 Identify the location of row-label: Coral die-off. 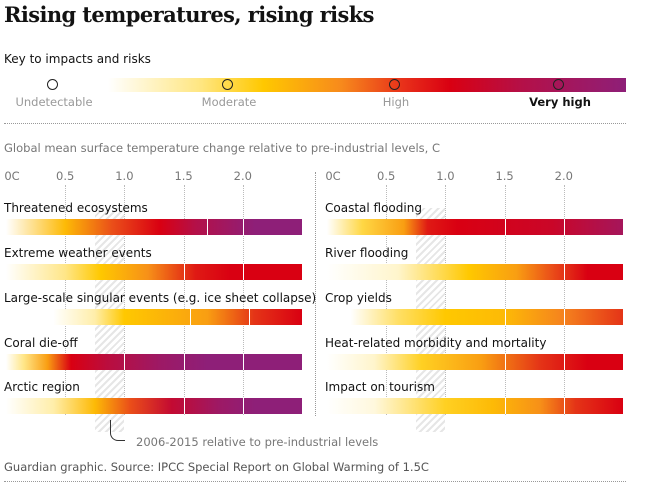
(41, 343).